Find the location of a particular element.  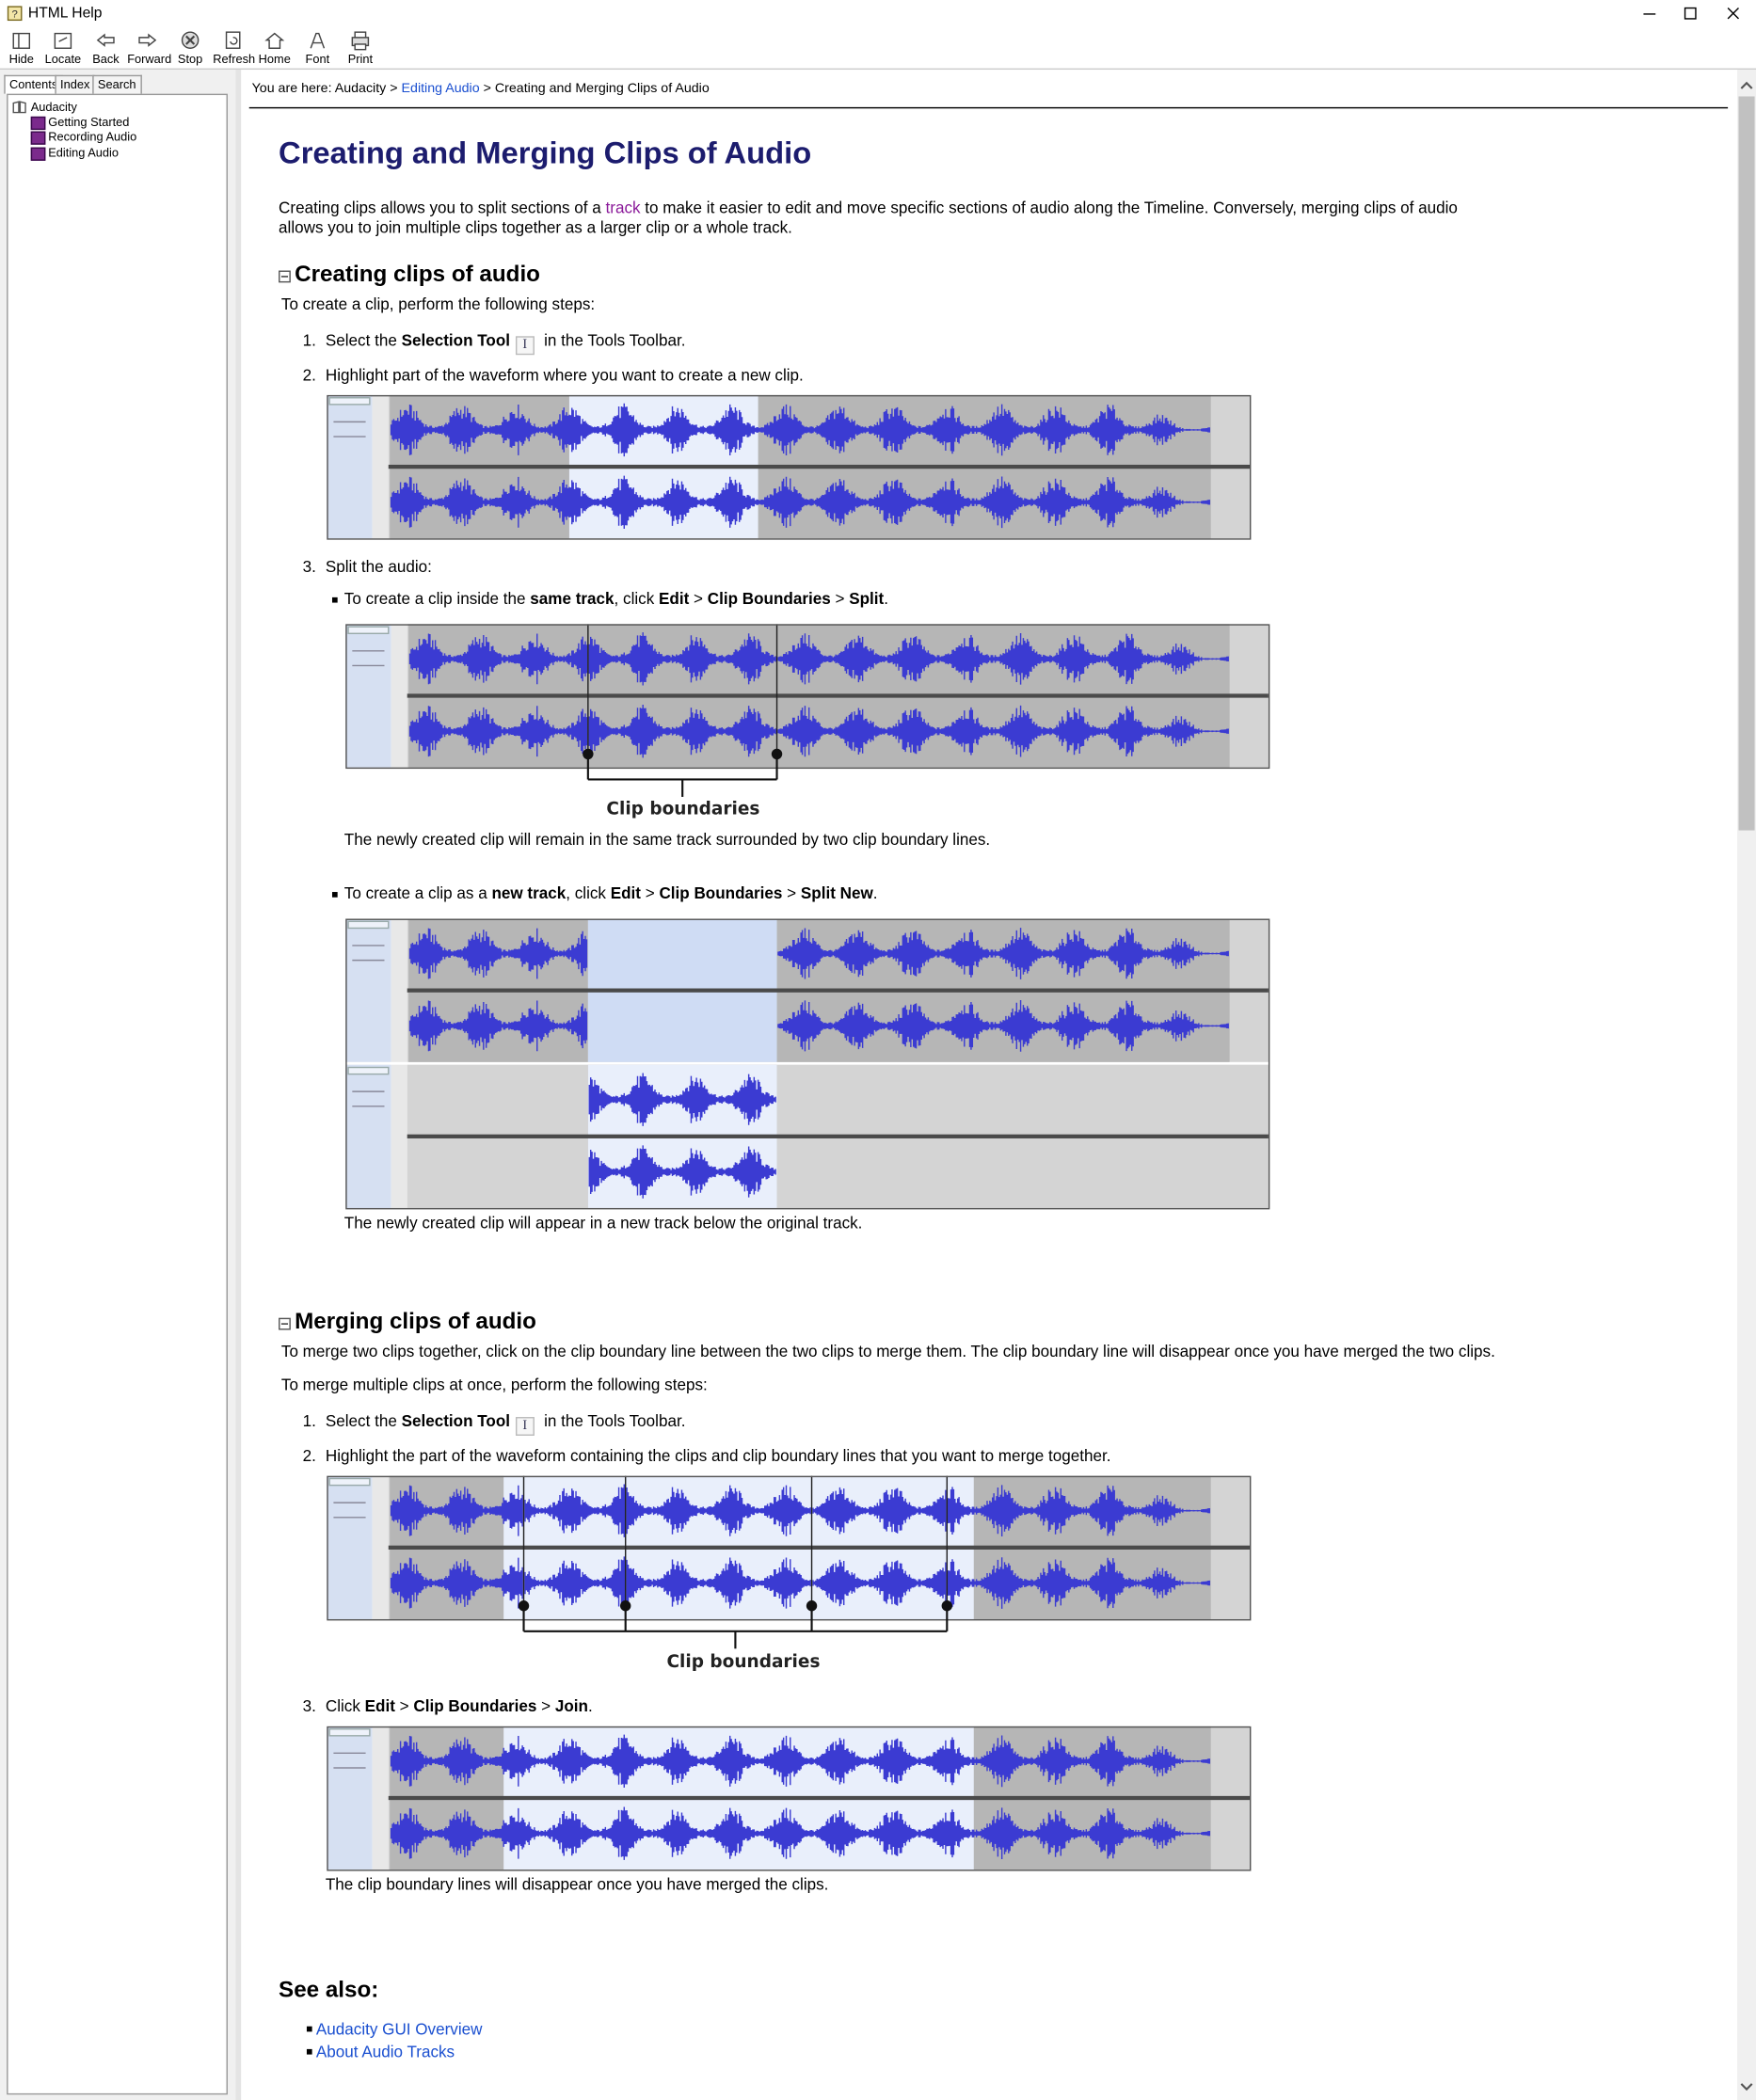

text: , click is located at coordinates (637, 599).